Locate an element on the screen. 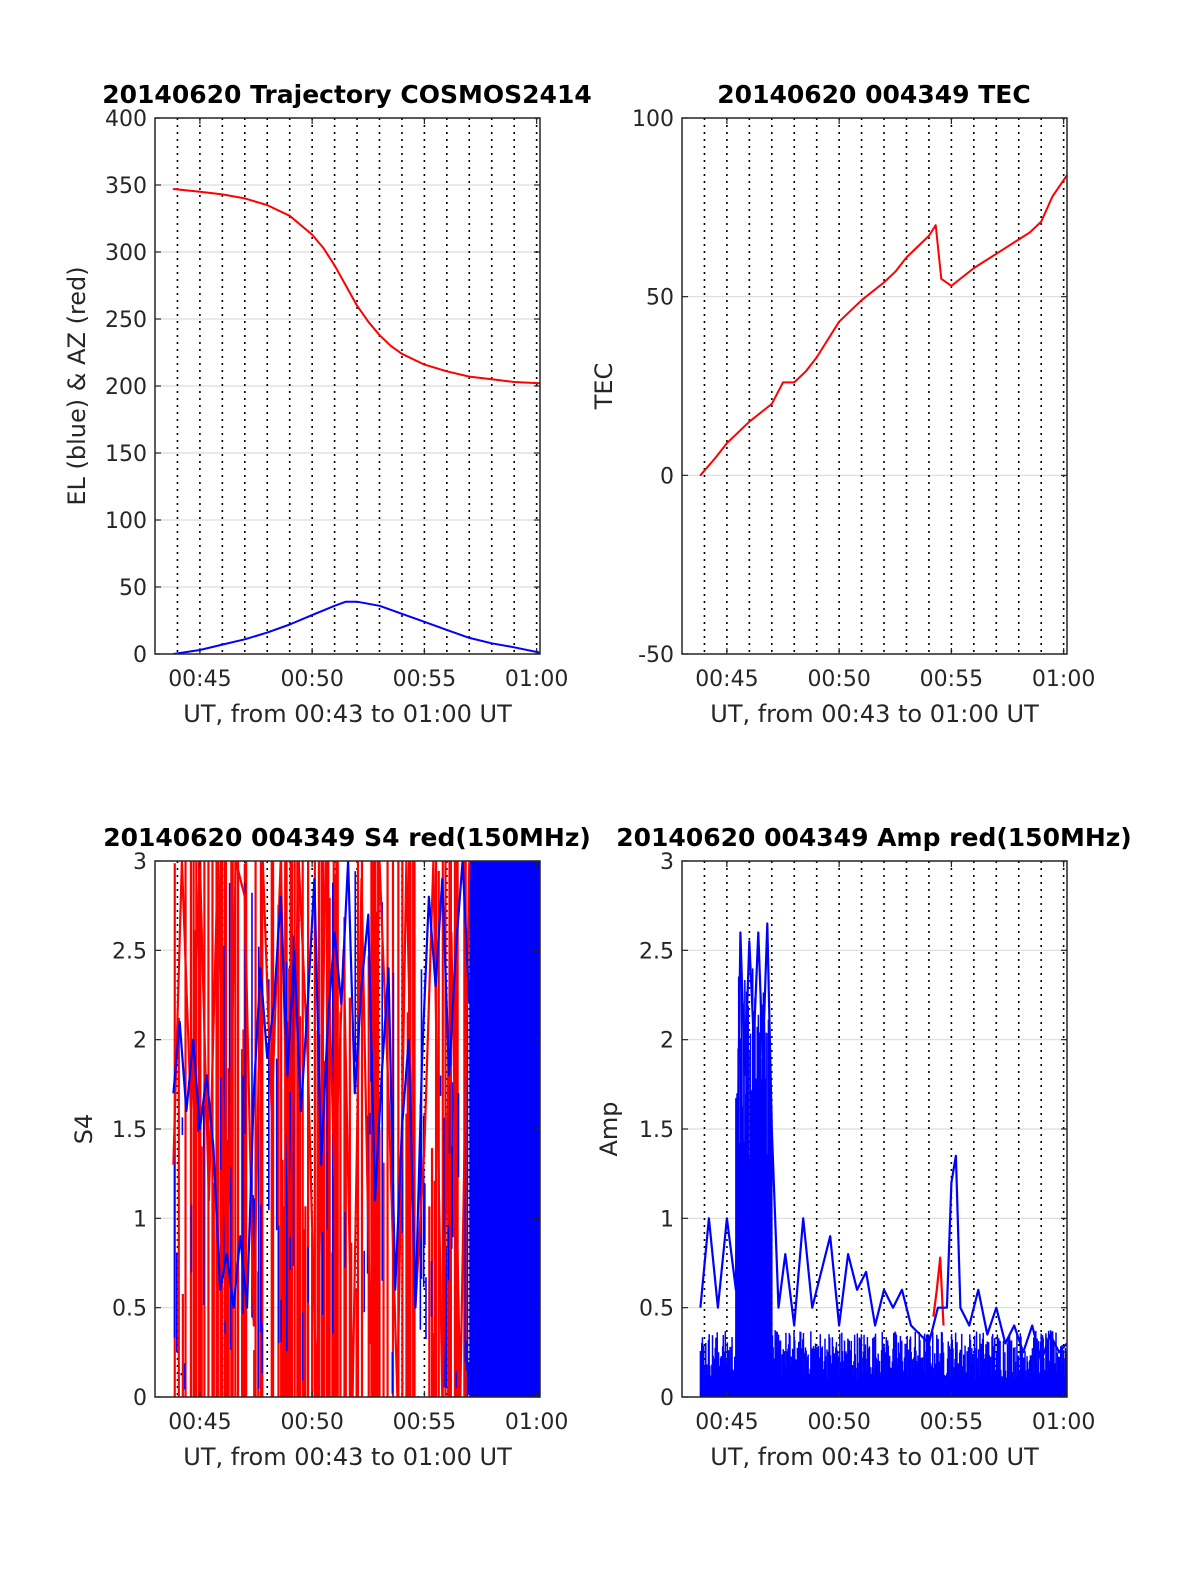  chart-title: 20140620 004349 Amp red(150MHz) is located at coordinates (874, 837).